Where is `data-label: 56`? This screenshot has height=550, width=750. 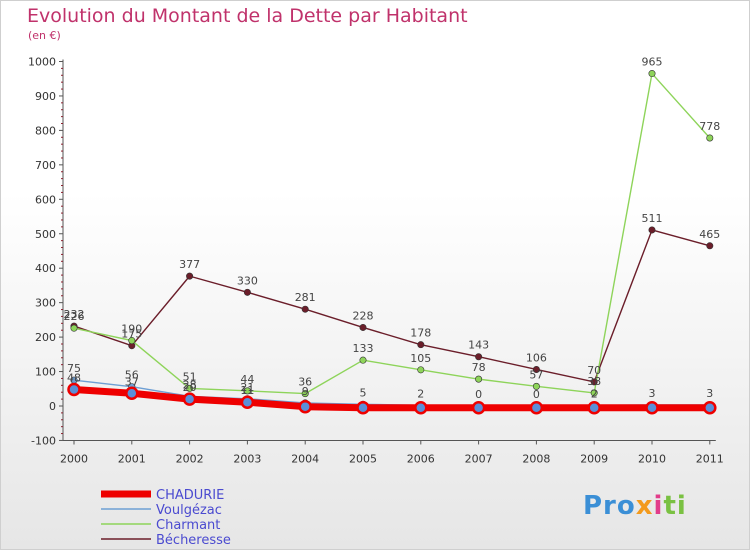
data-label: 56 is located at coordinates (132, 375).